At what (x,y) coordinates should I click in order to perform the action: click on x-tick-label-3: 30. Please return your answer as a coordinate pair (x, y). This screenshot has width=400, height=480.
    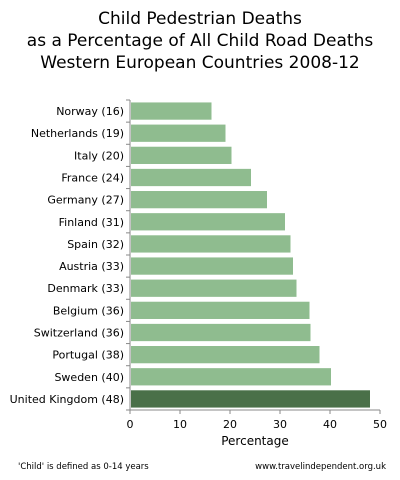
    Looking at the image, I should click on (280, 424).